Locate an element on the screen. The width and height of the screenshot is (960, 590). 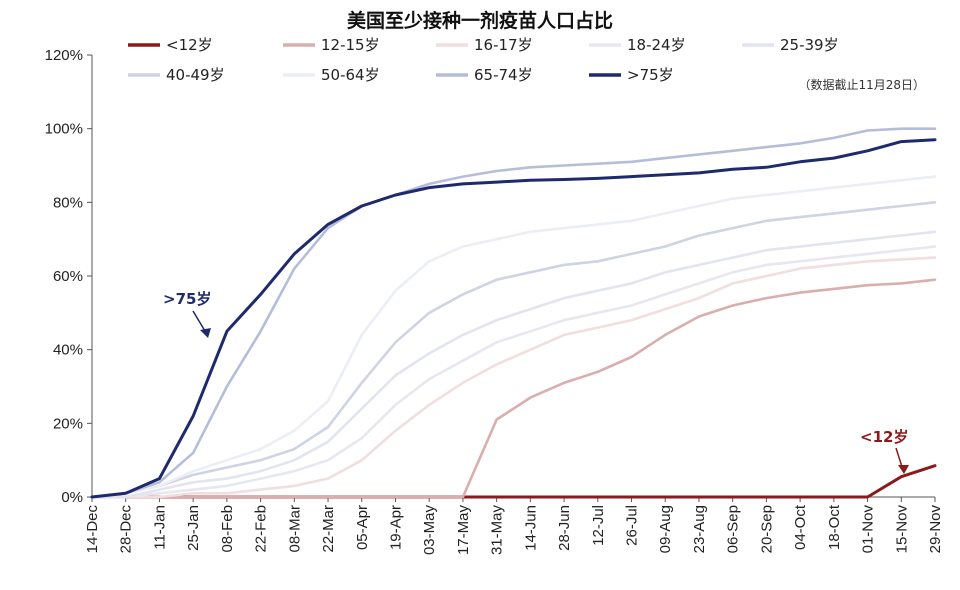
x-tick-label: 19-Apr is located at coordinates (395, 527).